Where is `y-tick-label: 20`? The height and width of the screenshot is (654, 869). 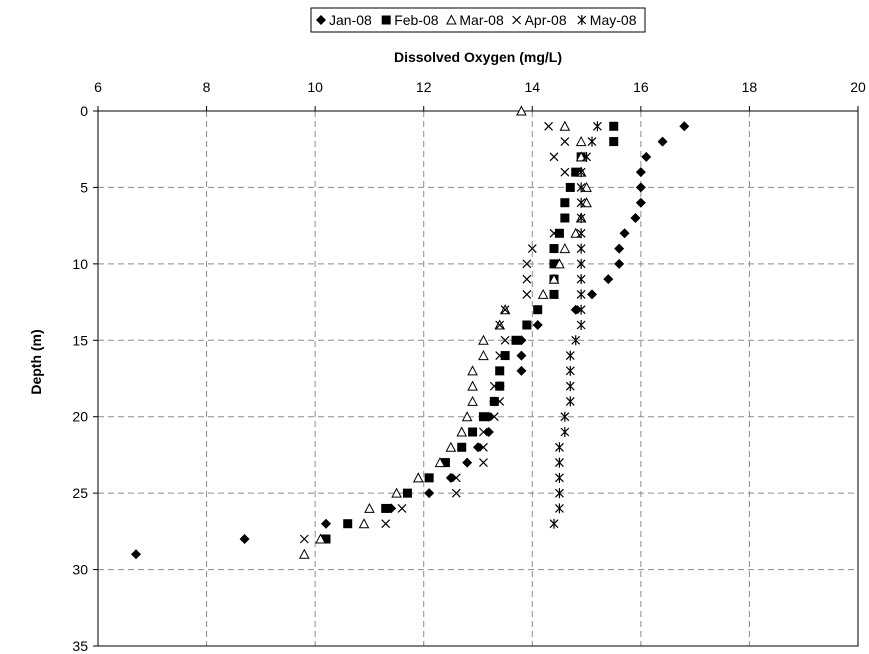
y-tick-label: 20 is located at coordinates (80, 417).